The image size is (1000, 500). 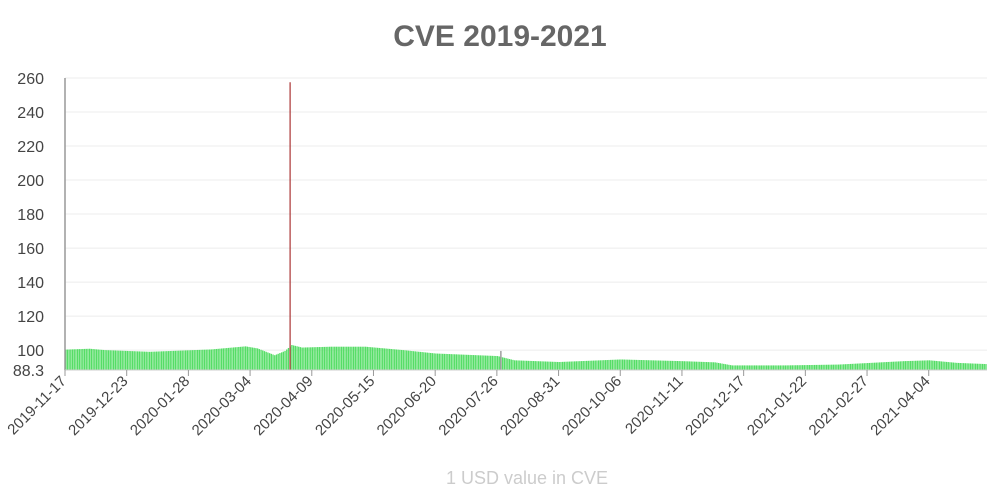 What do you see at coordinates (777, 406) in the screenshot?
I see `x-tick-label: 2021-01-22` at bounding box center [777, 406].